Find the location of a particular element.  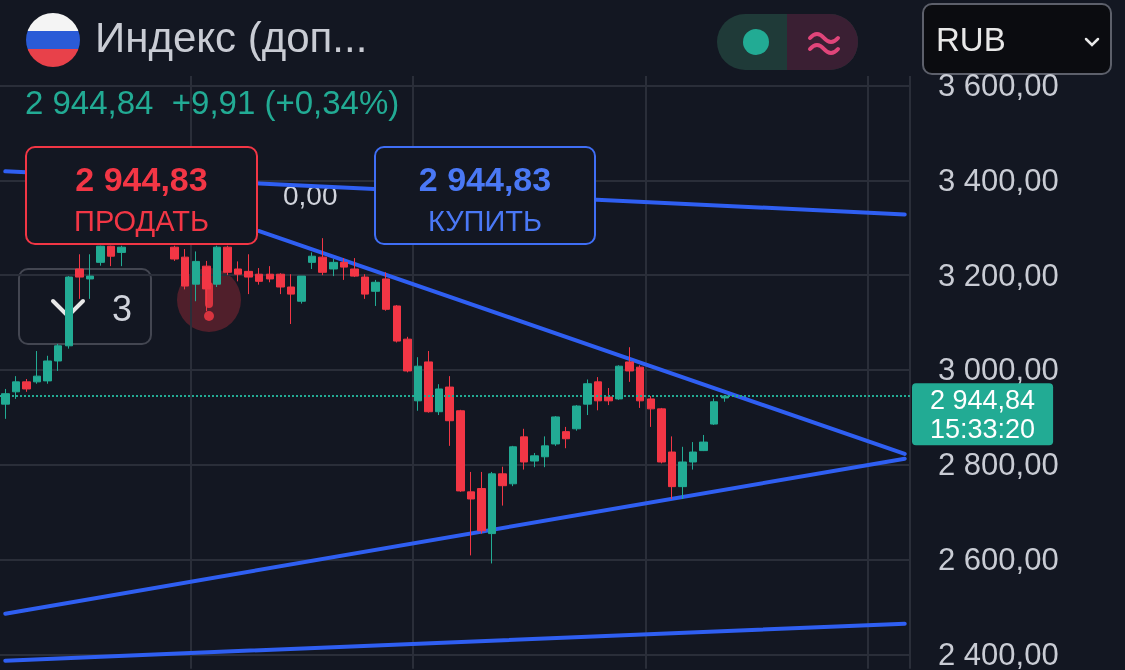

annotation: 3 is located at coordinates (122, 309).